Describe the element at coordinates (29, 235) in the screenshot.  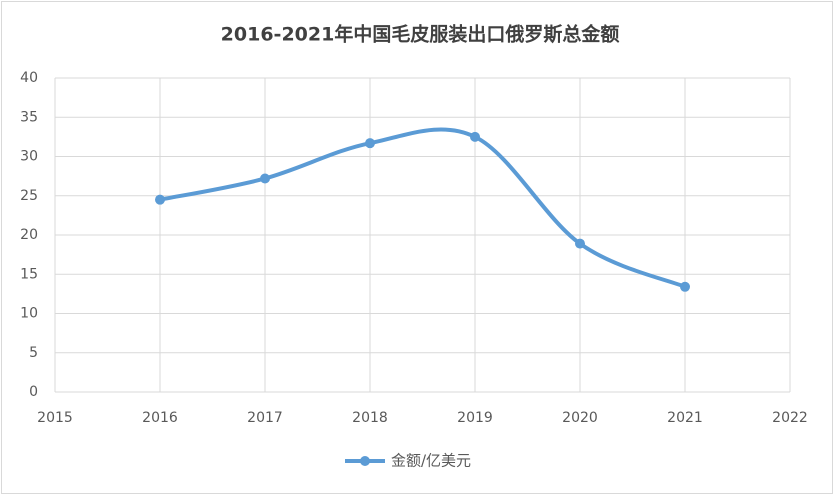
I see `y-tick-label: 20` at that location.